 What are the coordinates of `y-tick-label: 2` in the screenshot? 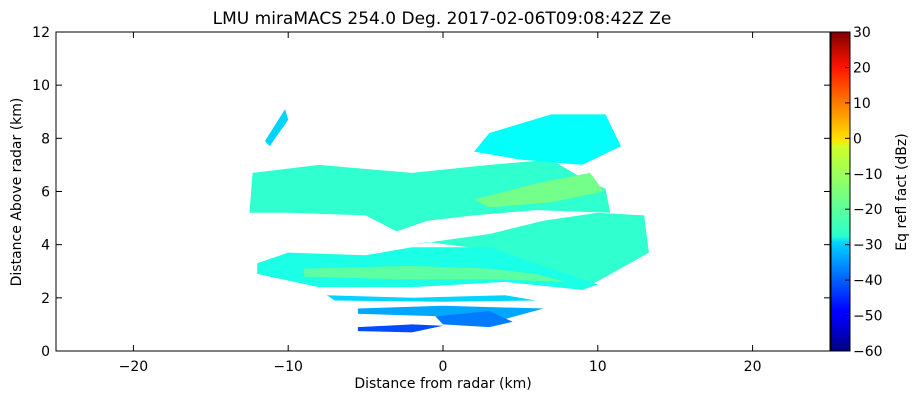 It's located at (45, 299).